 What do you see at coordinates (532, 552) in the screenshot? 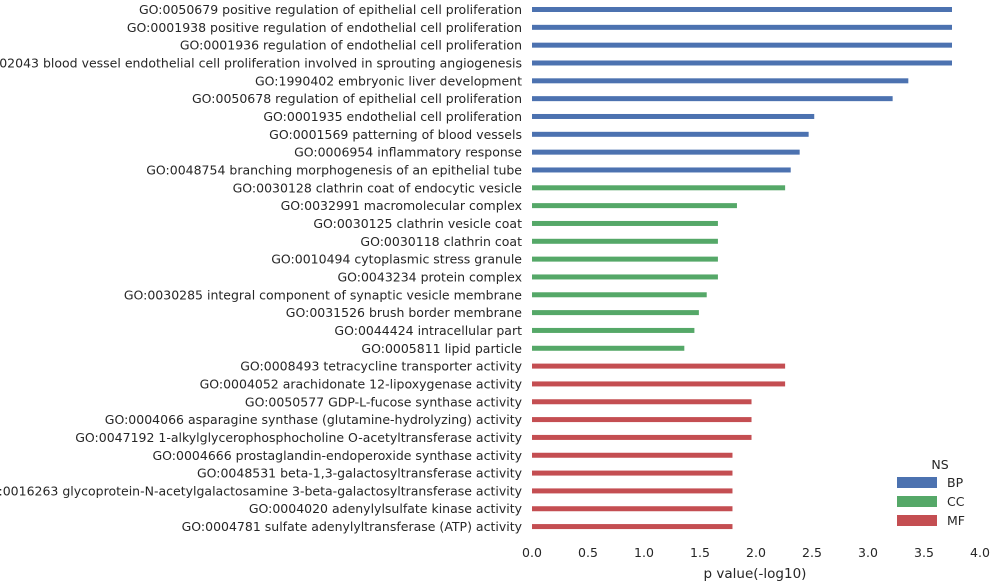
I see `x-tick-label: 0.0` at bounding box center [532, 552].